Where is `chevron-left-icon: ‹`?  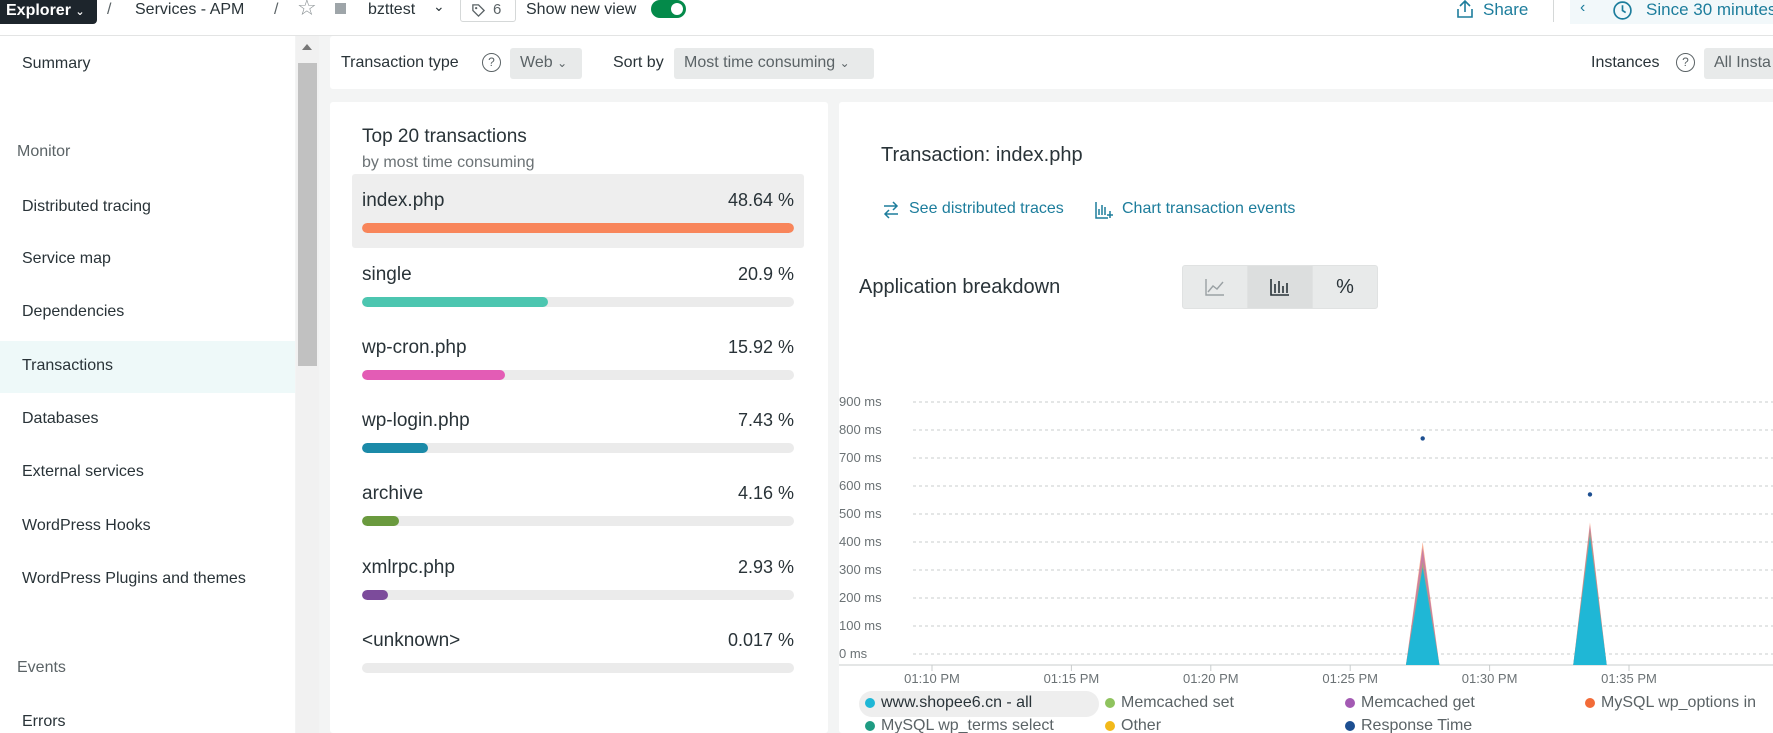
chevron-left-icon: ‹ is located at coordinates (1583, 8).